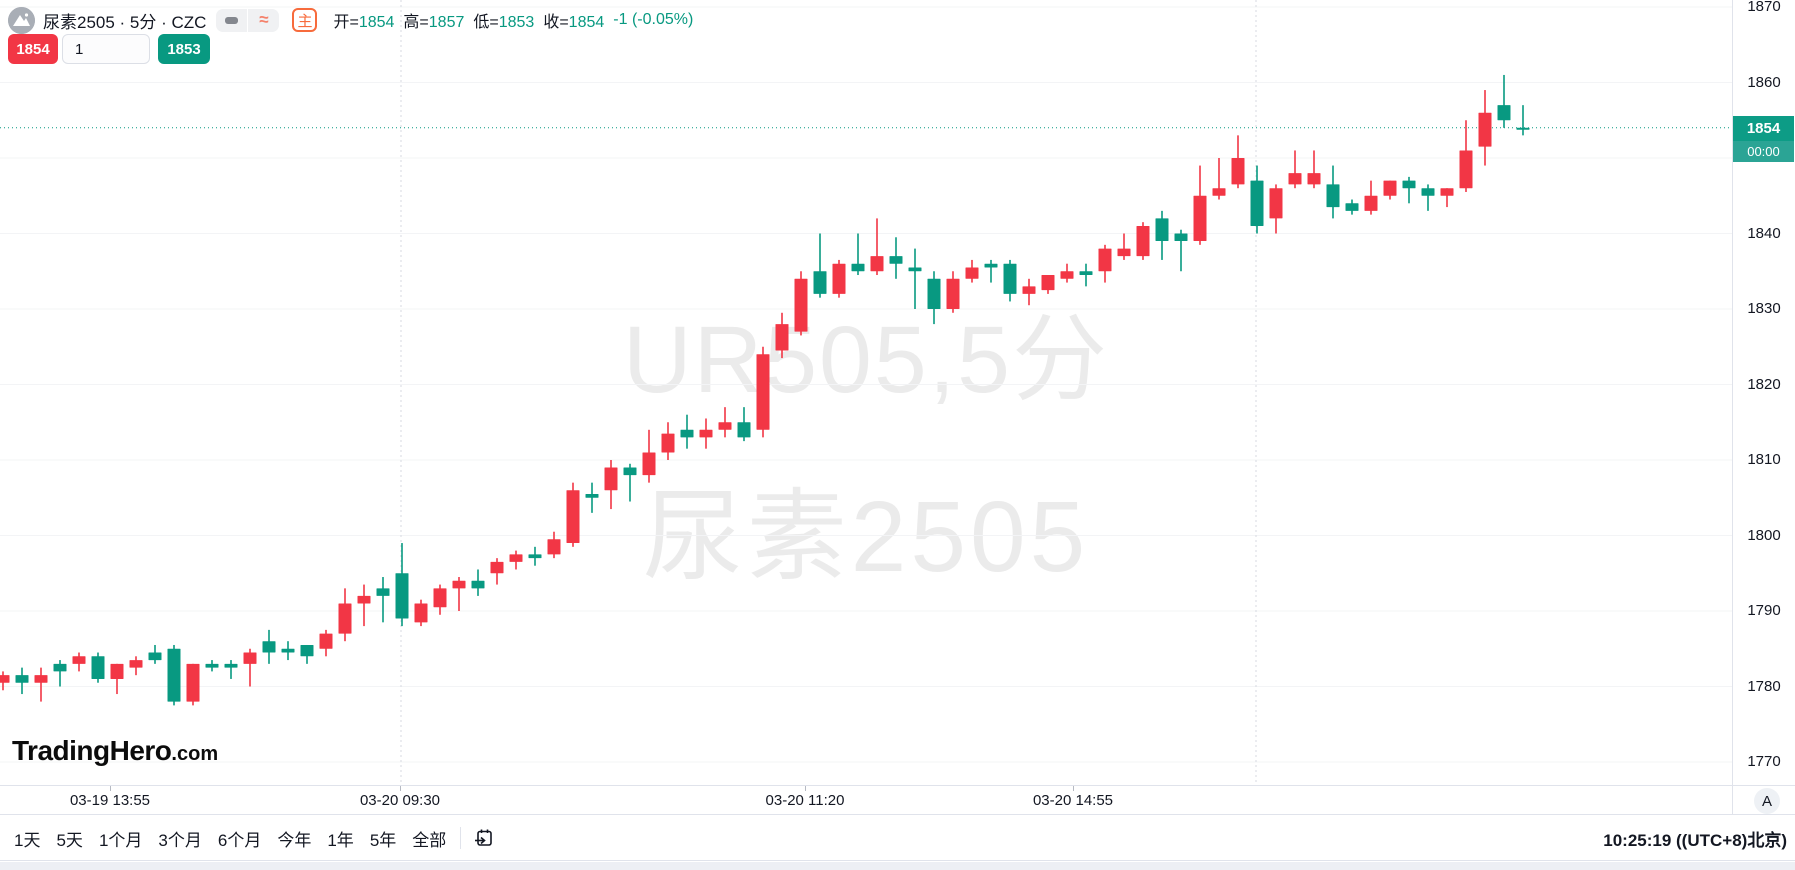 This screenshot has height=870, width=1795. Describe the element at coordinates (574, 22) in the screenshot. I see `ohlc-pair: 收=1854` at that location.